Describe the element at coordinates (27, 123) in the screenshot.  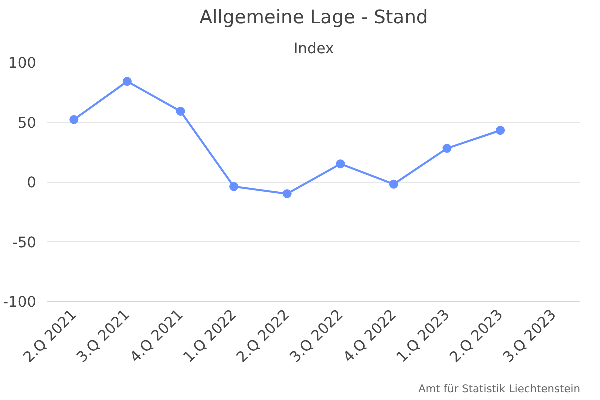
I see `y-tick-label: 50` at that location.